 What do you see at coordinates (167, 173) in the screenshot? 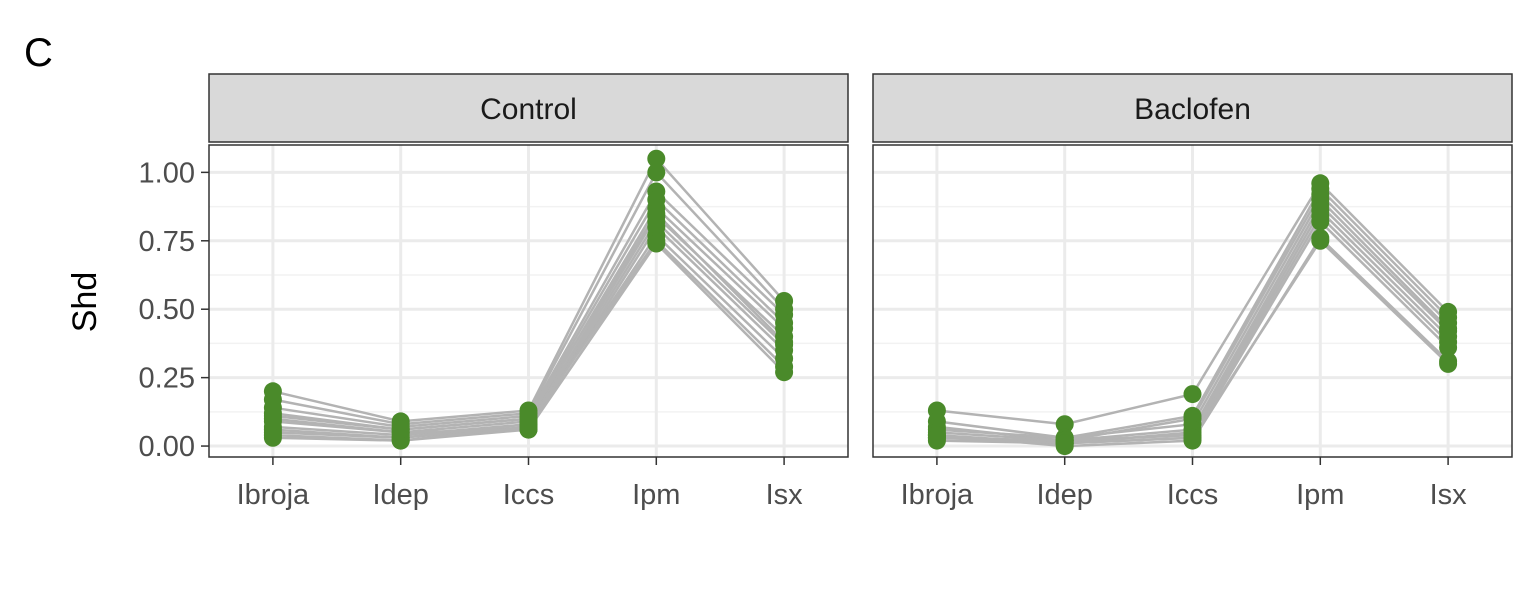
I see `y-tick-label: 1.00` at bounding box center [167, 173].